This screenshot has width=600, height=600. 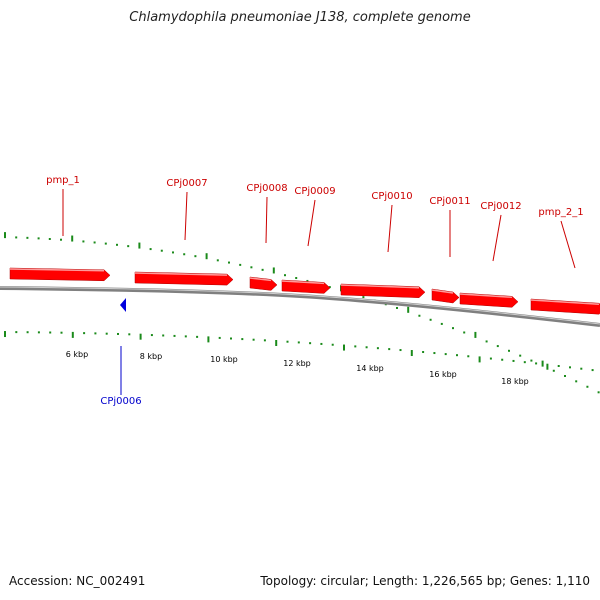 What do you see at coordinates (500, 206) in the screenshot?
I see `gene-label: CPj0012` at bounding box center [500, 206].